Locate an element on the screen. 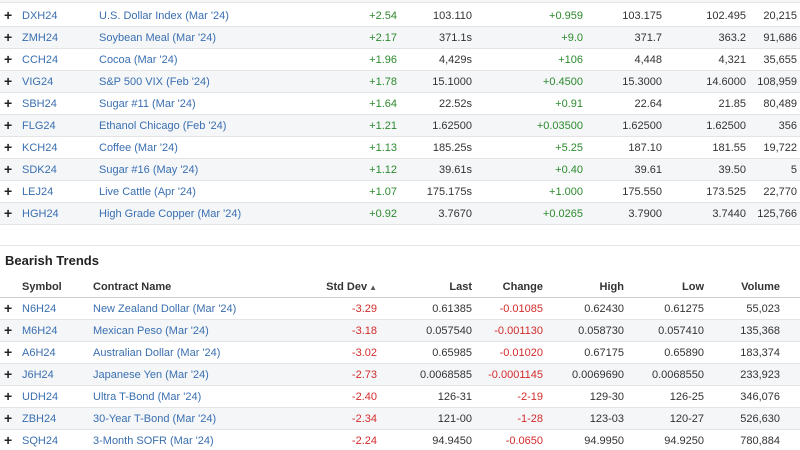  low-value: 173.525 is located at coordinates (726, 192).